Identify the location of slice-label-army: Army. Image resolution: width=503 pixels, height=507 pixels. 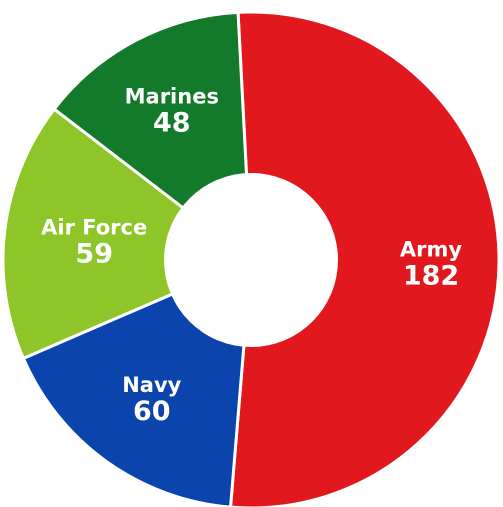
(431, 250).